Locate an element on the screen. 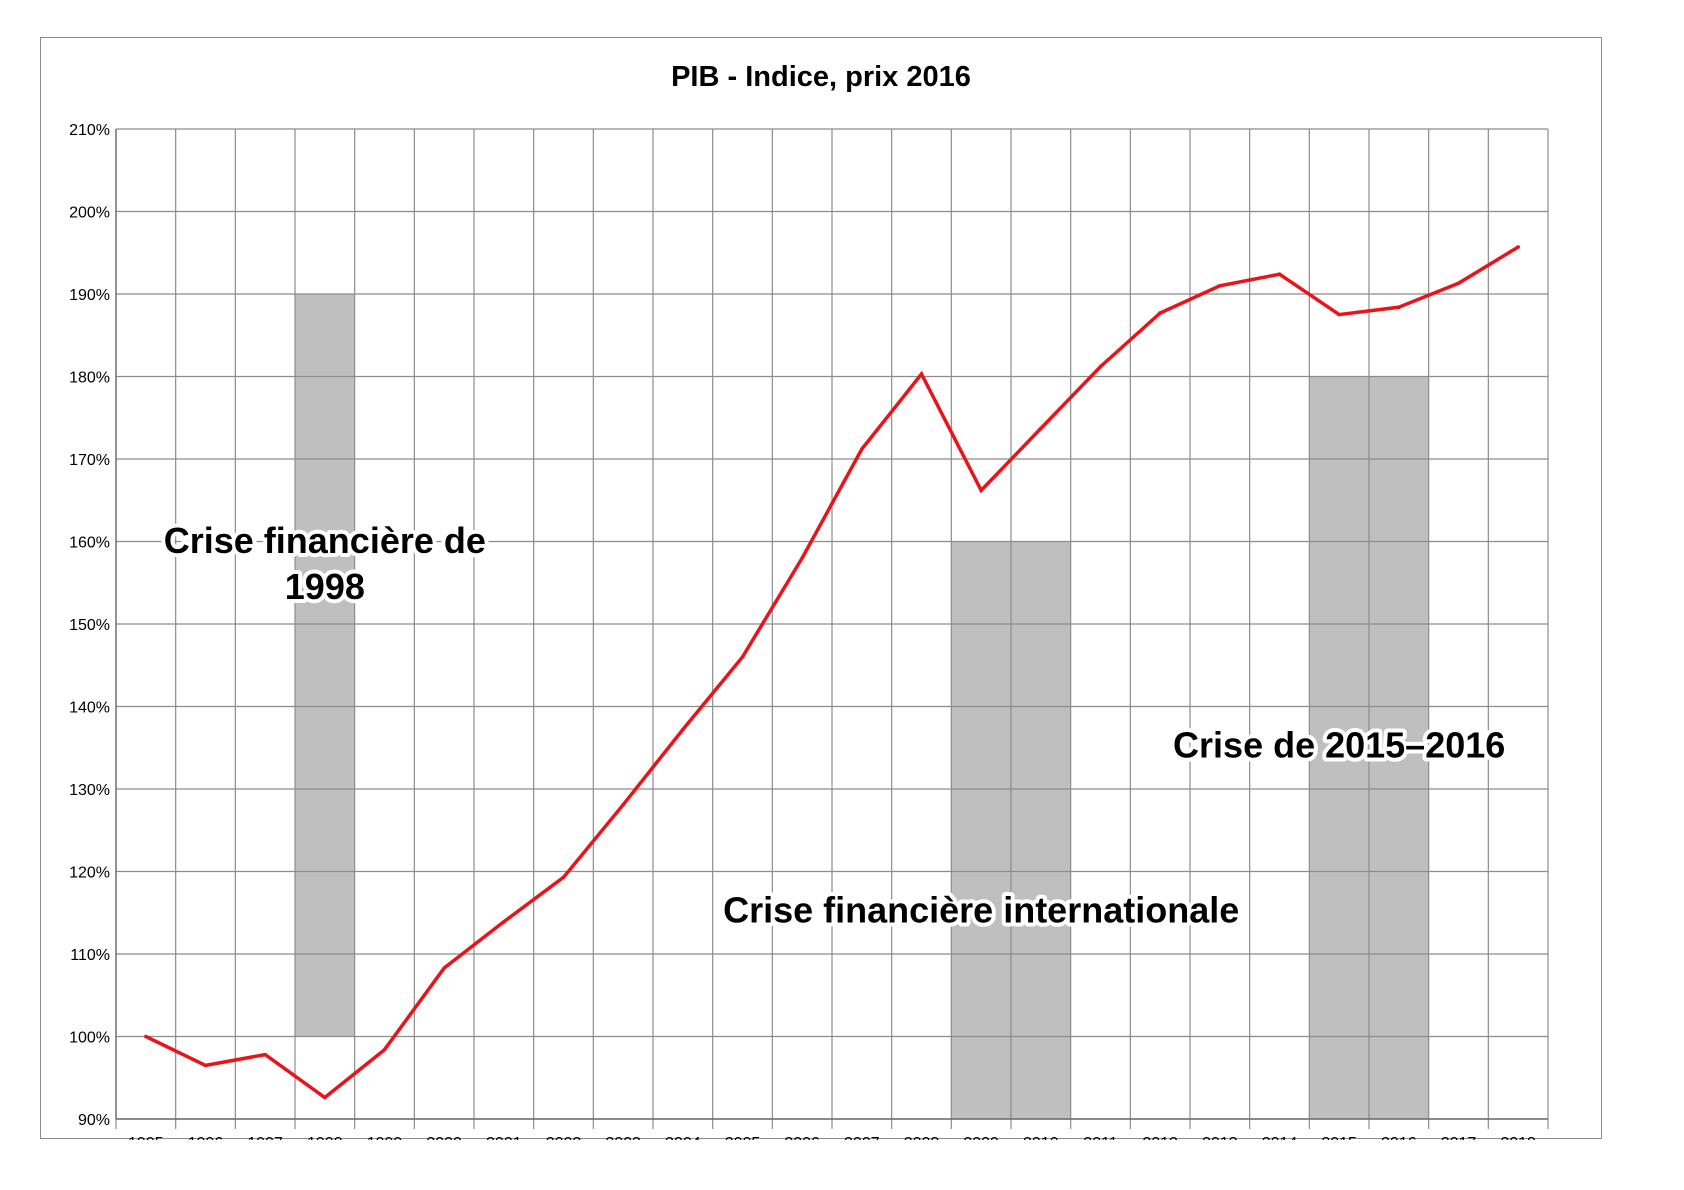 This screenshot has height=1190, width=1684. data-point-1997 is located at coordinates (265, 1054).